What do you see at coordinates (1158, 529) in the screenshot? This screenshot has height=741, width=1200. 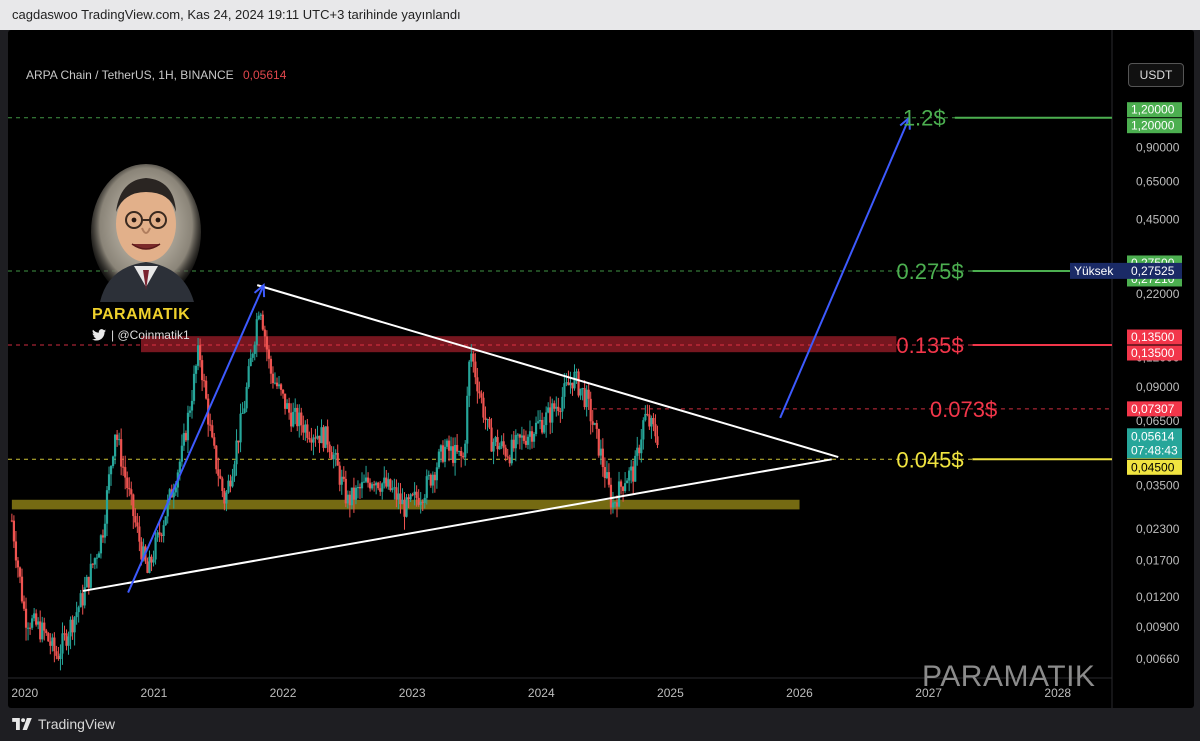 I see `price-axis-tick-label: 0,02300` at bounding box center [1158, 529].